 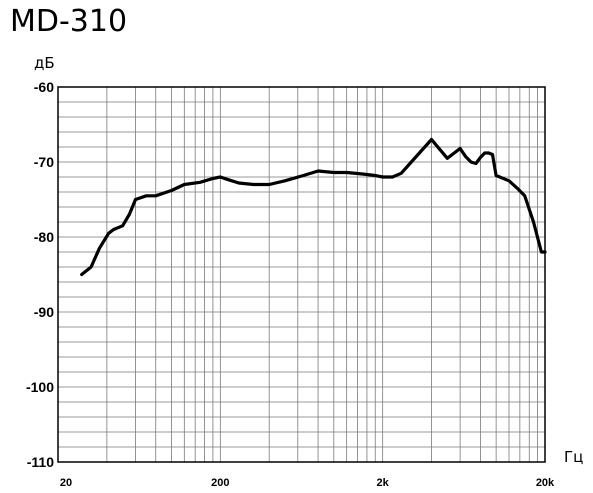 What do you see at coordinates (307, 483) in the screenshot?
I see `x-tick-labels: 20 200 2k 20k` at bounding box center [307, 483].